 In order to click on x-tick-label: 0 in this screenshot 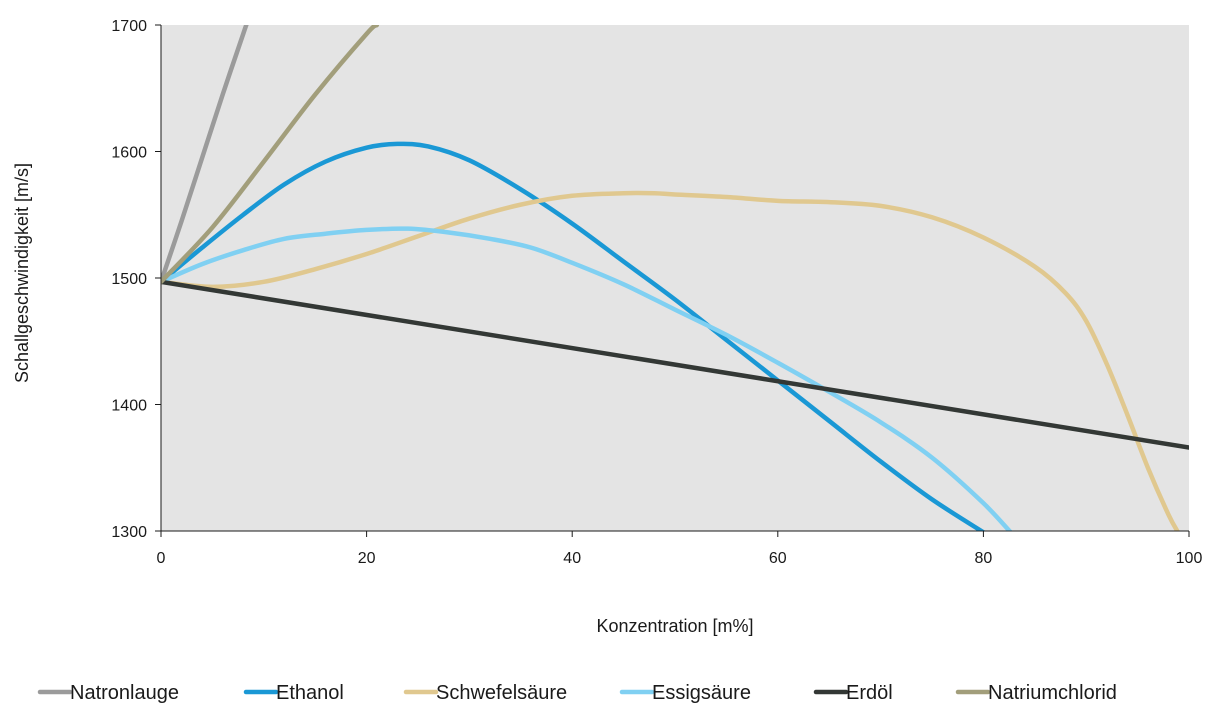, I will do `click(161, 558)`.